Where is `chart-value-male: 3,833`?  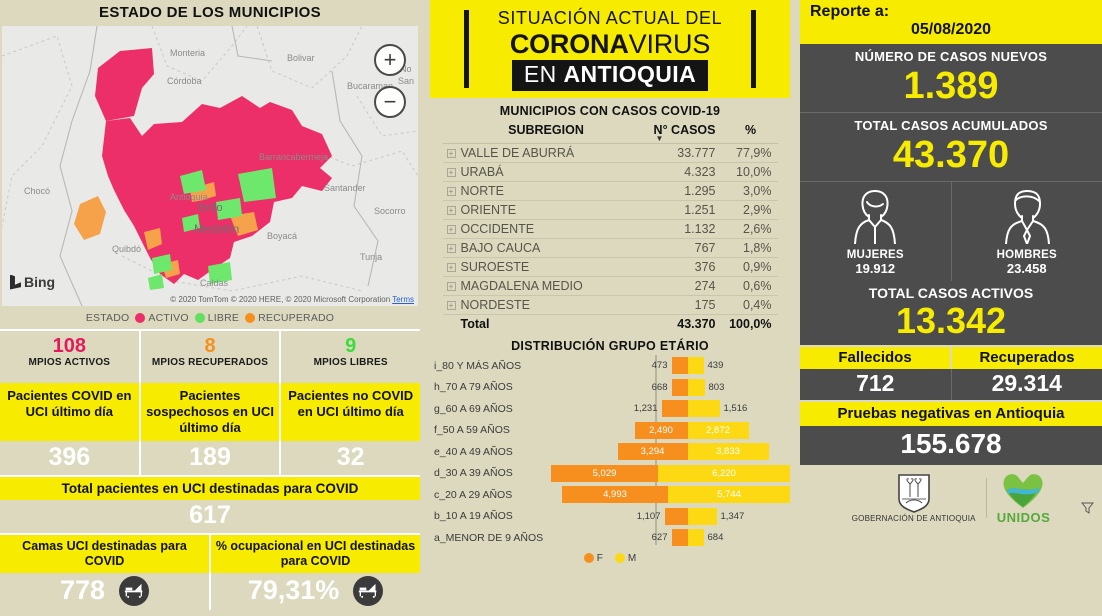
chart-value-male: 3,833 is located at coordinates (728, 452).